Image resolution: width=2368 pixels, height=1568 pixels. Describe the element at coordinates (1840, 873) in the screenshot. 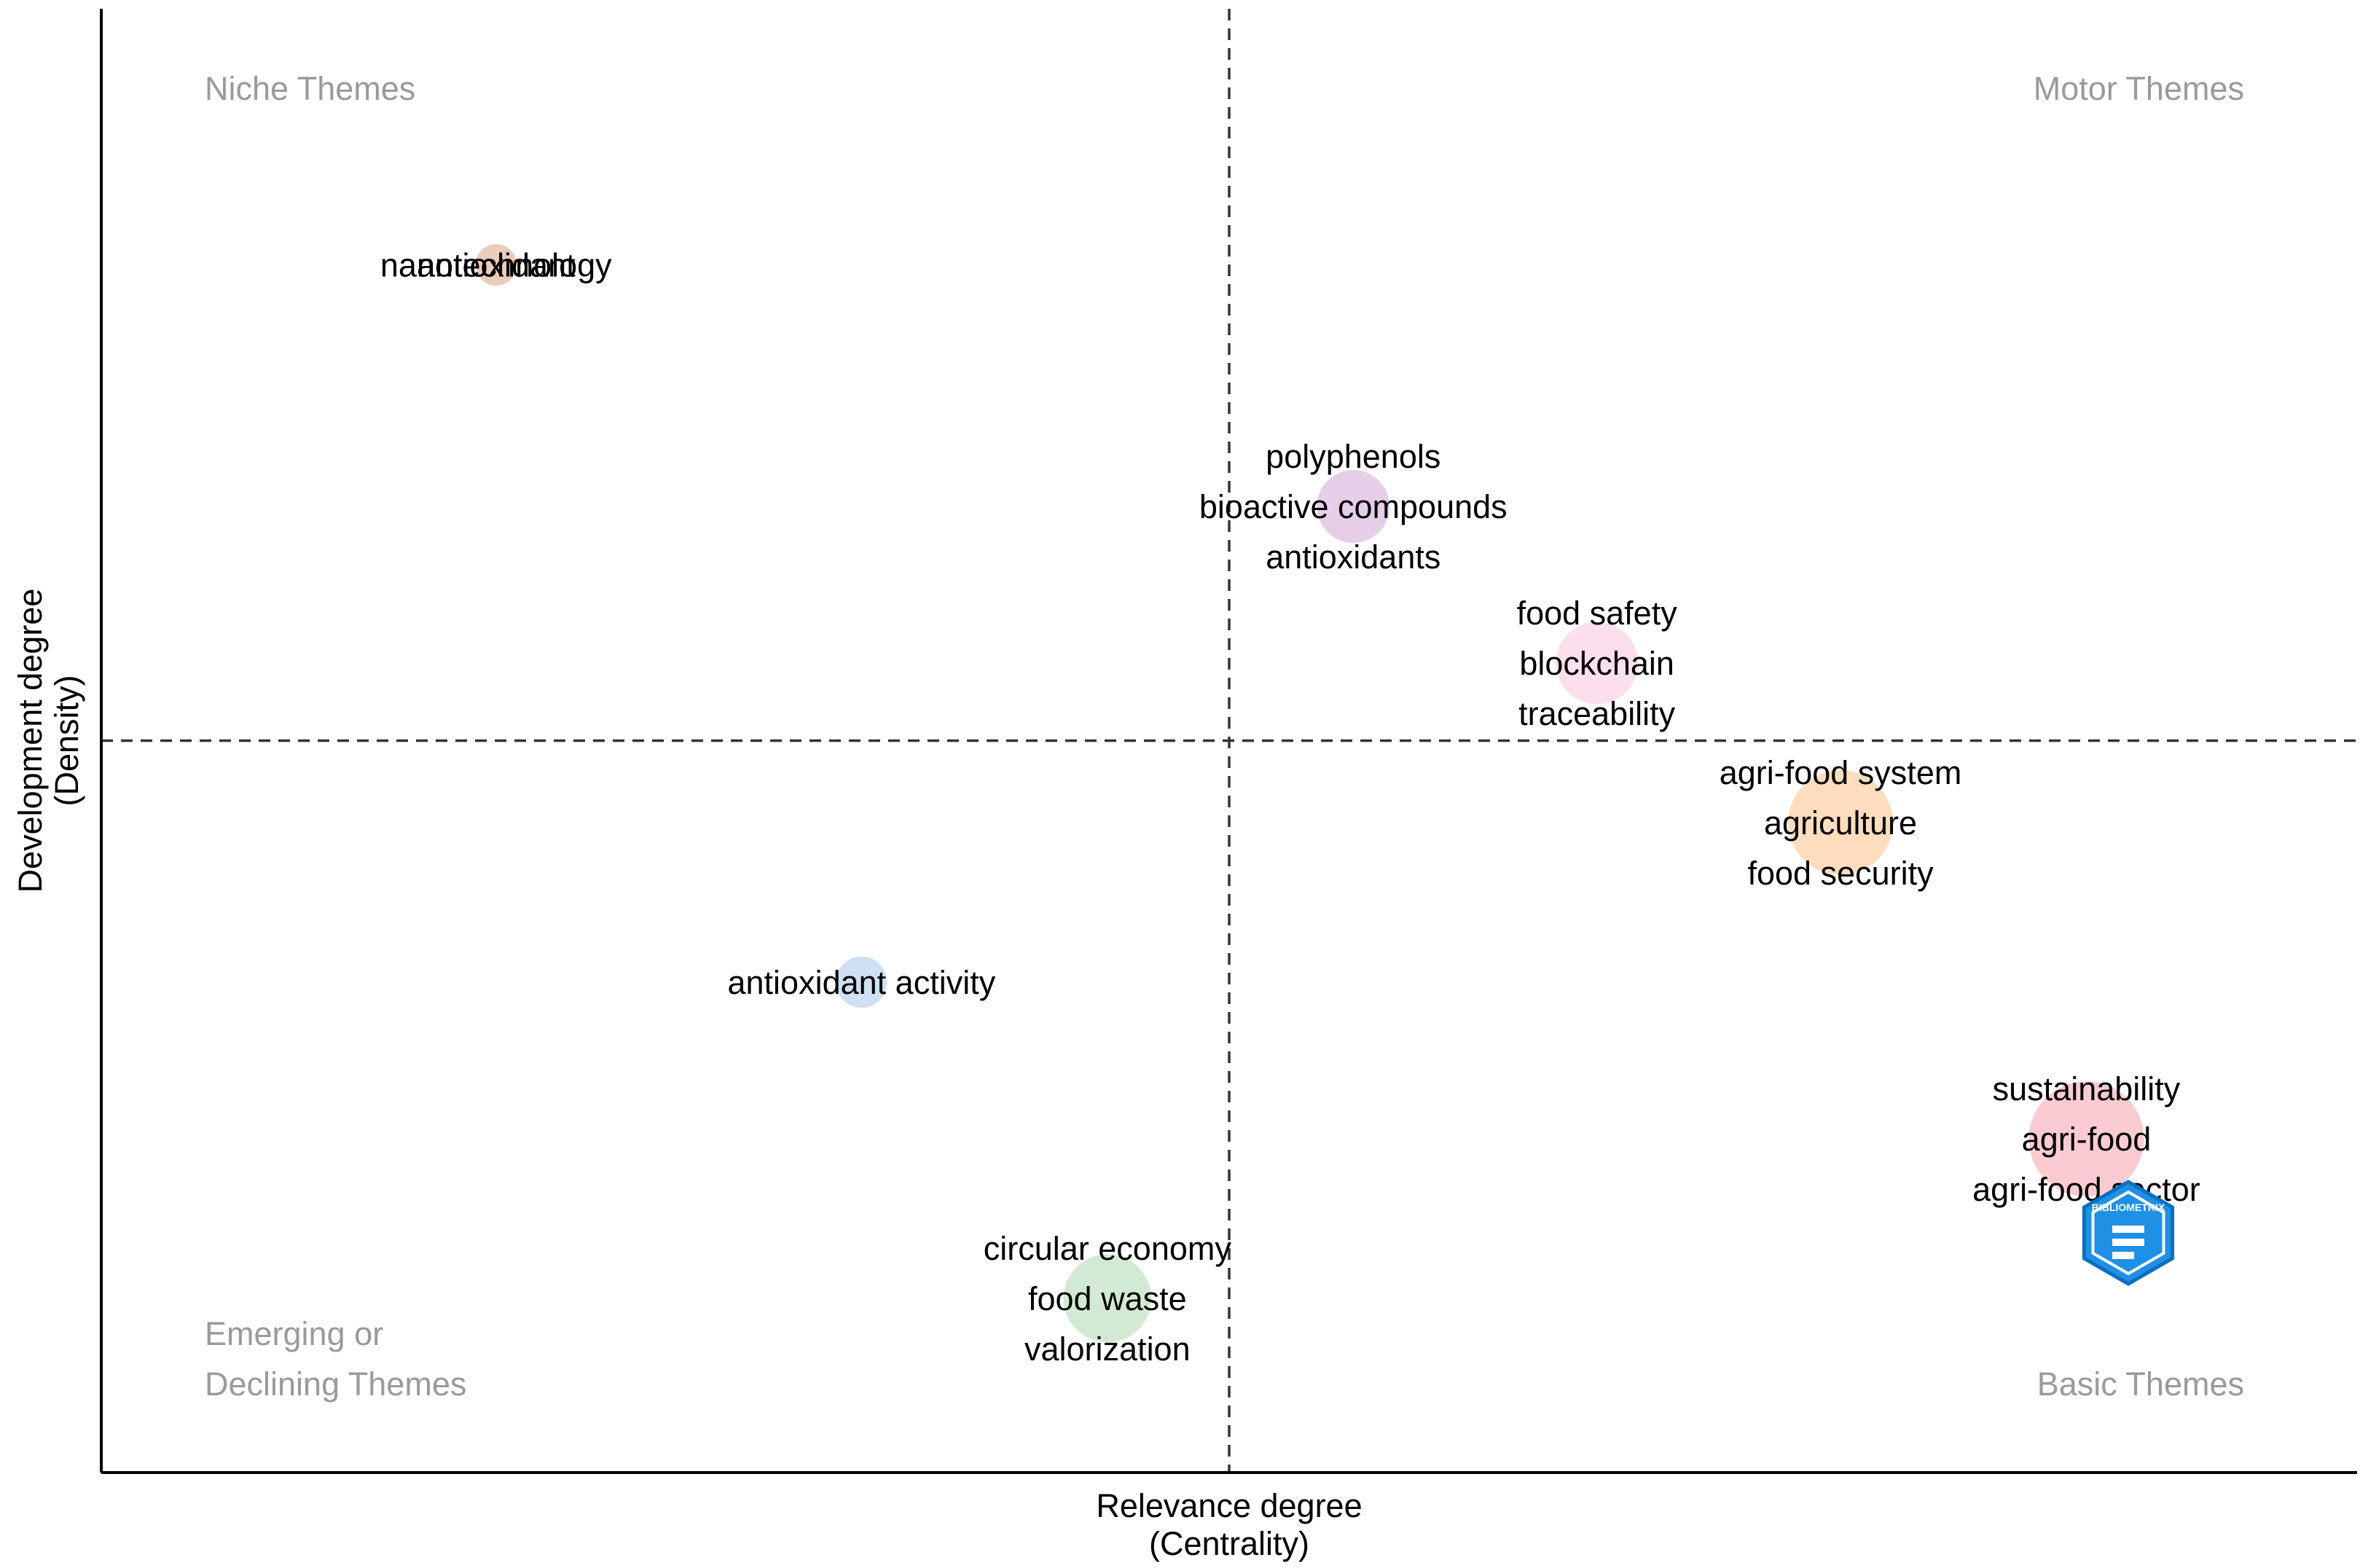

I see `cluster-label-food-security: food security` at that location.